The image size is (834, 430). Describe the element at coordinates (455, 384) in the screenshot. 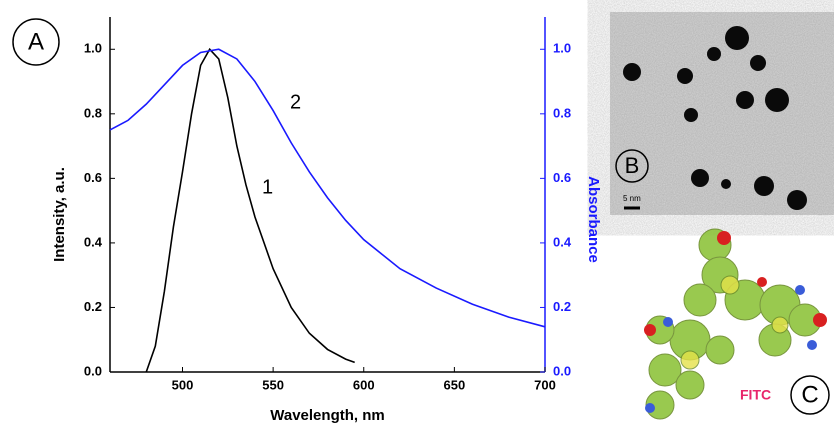

I see `x-tick-label: 650` at that location.